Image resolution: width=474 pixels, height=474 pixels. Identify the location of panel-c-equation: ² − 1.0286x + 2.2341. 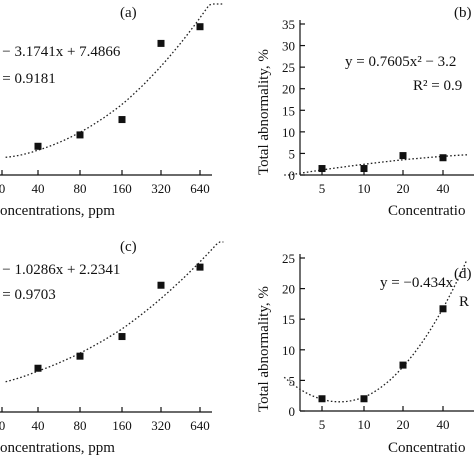
(60, 270).